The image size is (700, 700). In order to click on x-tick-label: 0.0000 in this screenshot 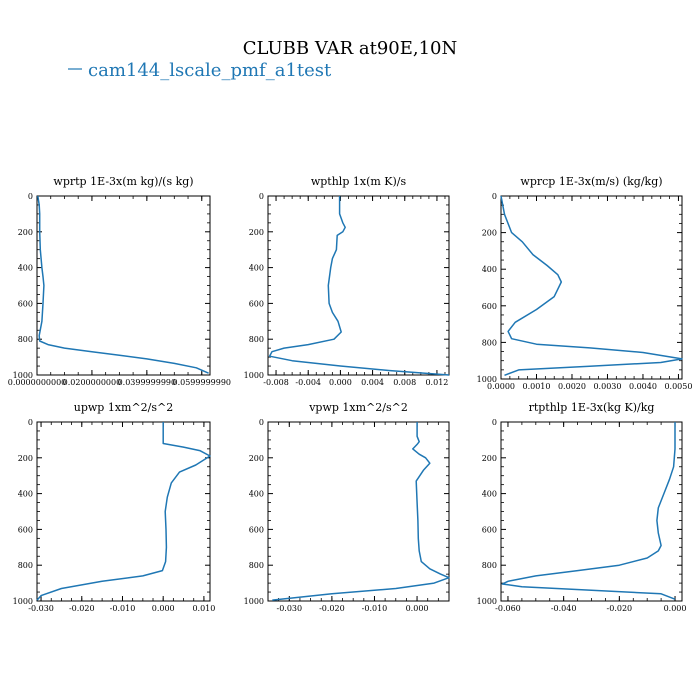, I will do `click(501, 386)`.